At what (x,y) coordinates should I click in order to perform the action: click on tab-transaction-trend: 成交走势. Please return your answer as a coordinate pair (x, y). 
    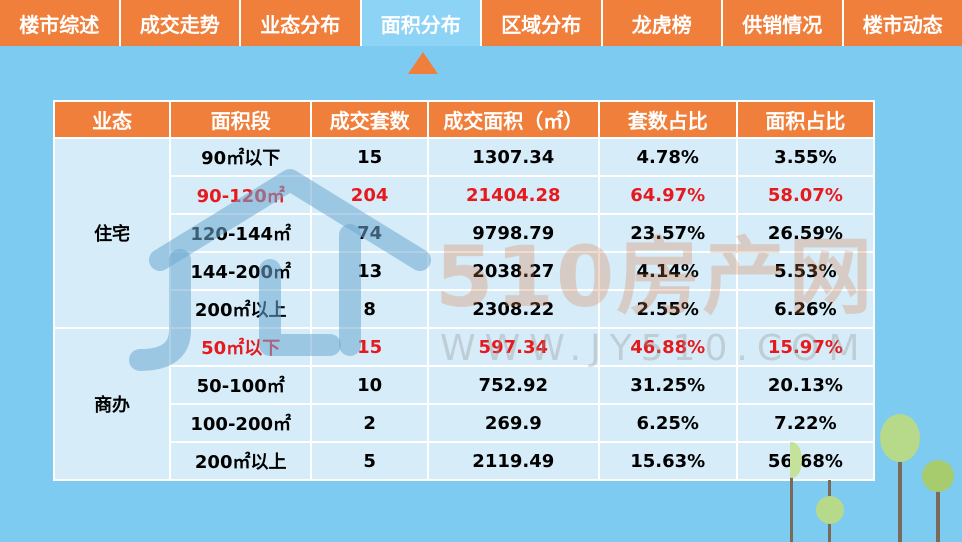
    Looking at the image, I should click on (179, 23).